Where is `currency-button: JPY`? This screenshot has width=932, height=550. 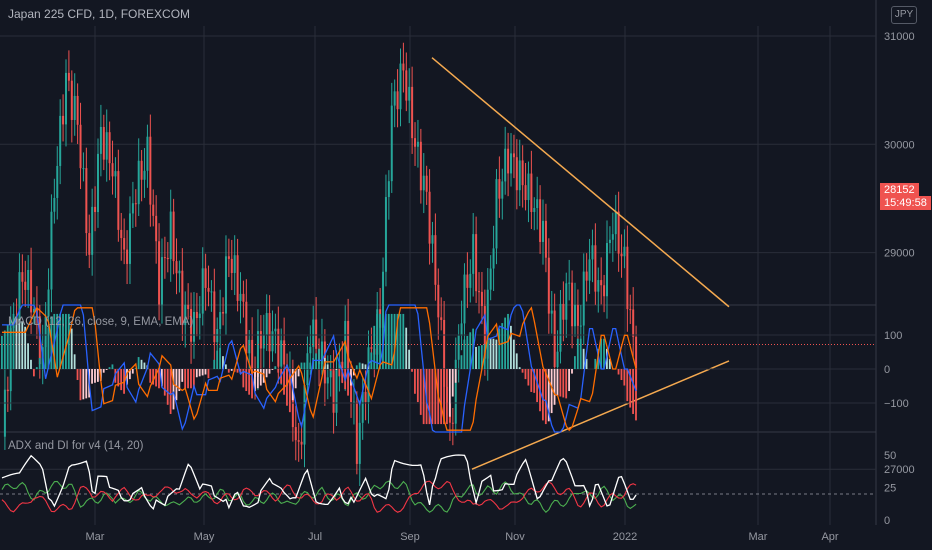 currency-button: JPY is located at coordinates (904, 15).